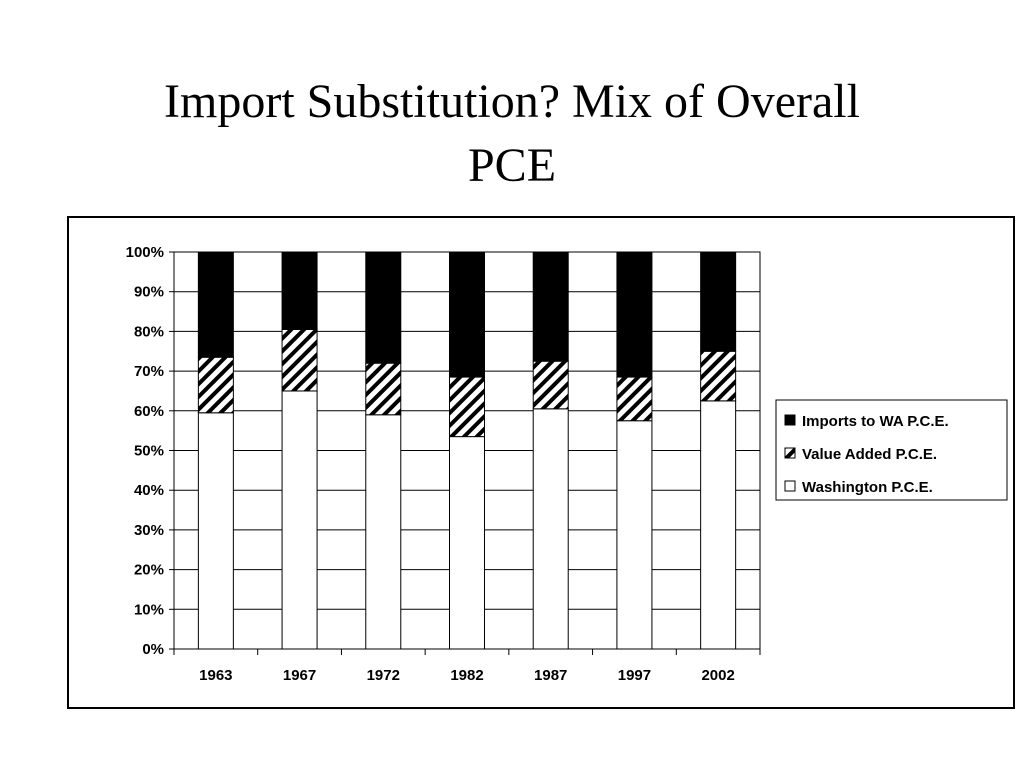 The height and width of the screenshot is (768, 1024). I want to click on slide-title-line-2: PCE, so click(512, 165).